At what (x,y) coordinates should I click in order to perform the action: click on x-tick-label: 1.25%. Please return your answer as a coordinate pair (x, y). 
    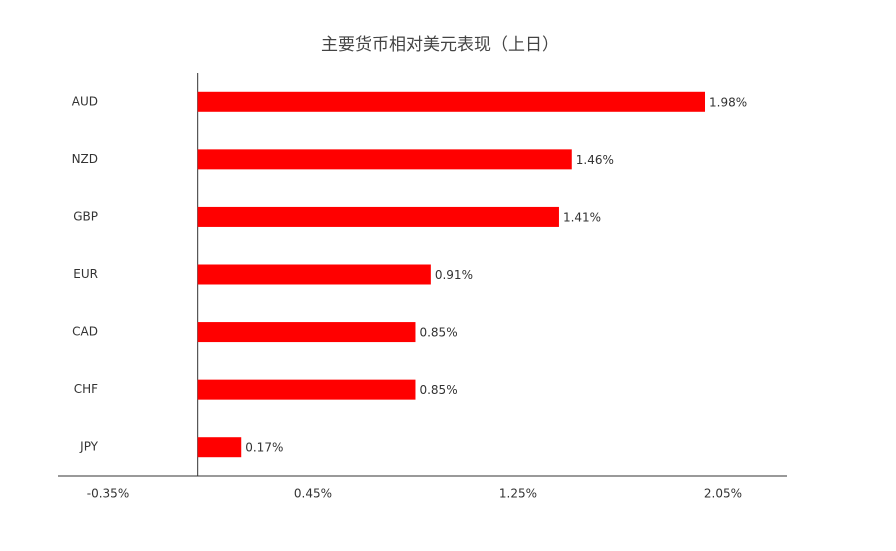
    Looking at the image, I should click on (518, 494).